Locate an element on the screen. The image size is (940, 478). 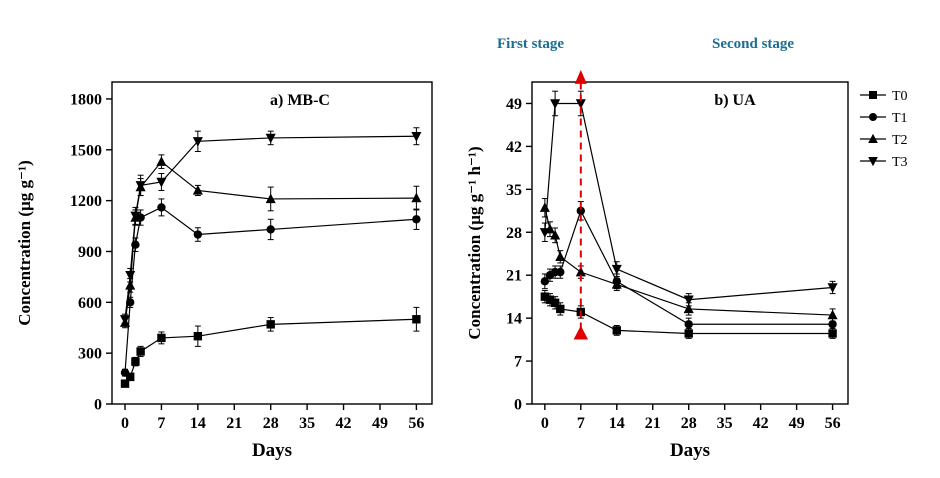
svg-text: 1200 is located at coordinates (86, 201).